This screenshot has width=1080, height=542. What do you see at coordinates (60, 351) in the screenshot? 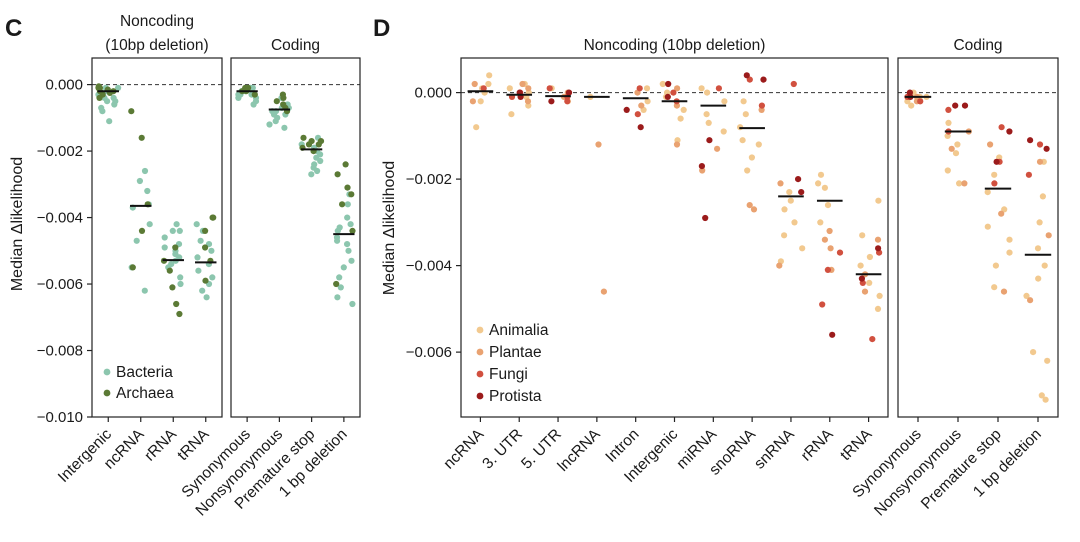
I see `y-tick-label: −0.008` at bounding box center [60, 351].